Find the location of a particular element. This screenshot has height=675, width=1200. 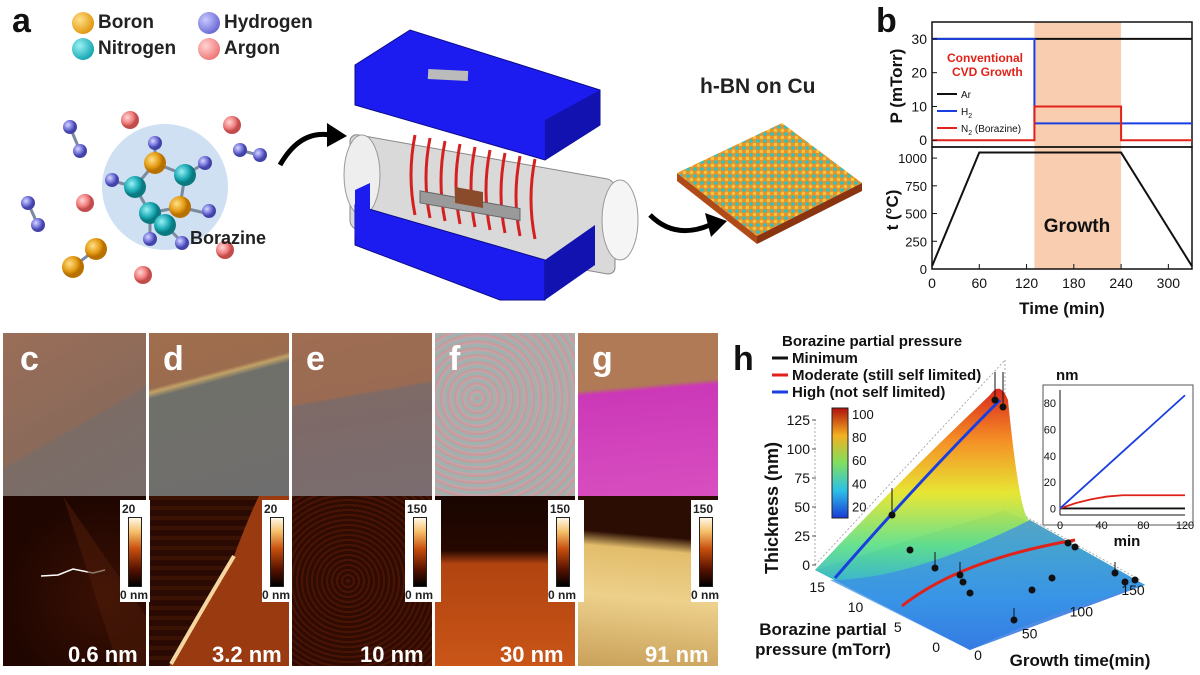

conventional-cvd-annotation-2: CVD Growth is located at coordinates (987, 72).